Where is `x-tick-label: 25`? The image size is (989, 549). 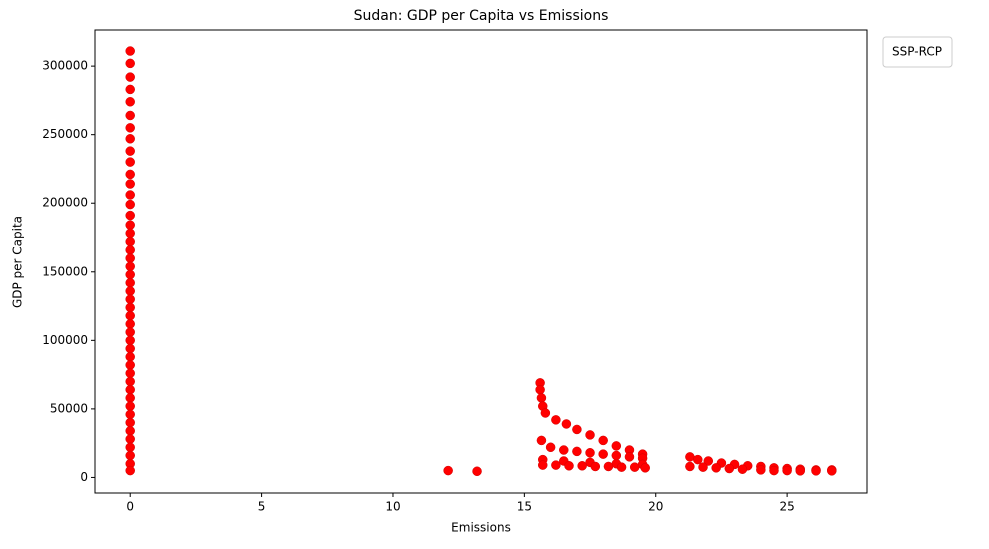 x-tick-label: 25 is located at coordinates (786, 507).